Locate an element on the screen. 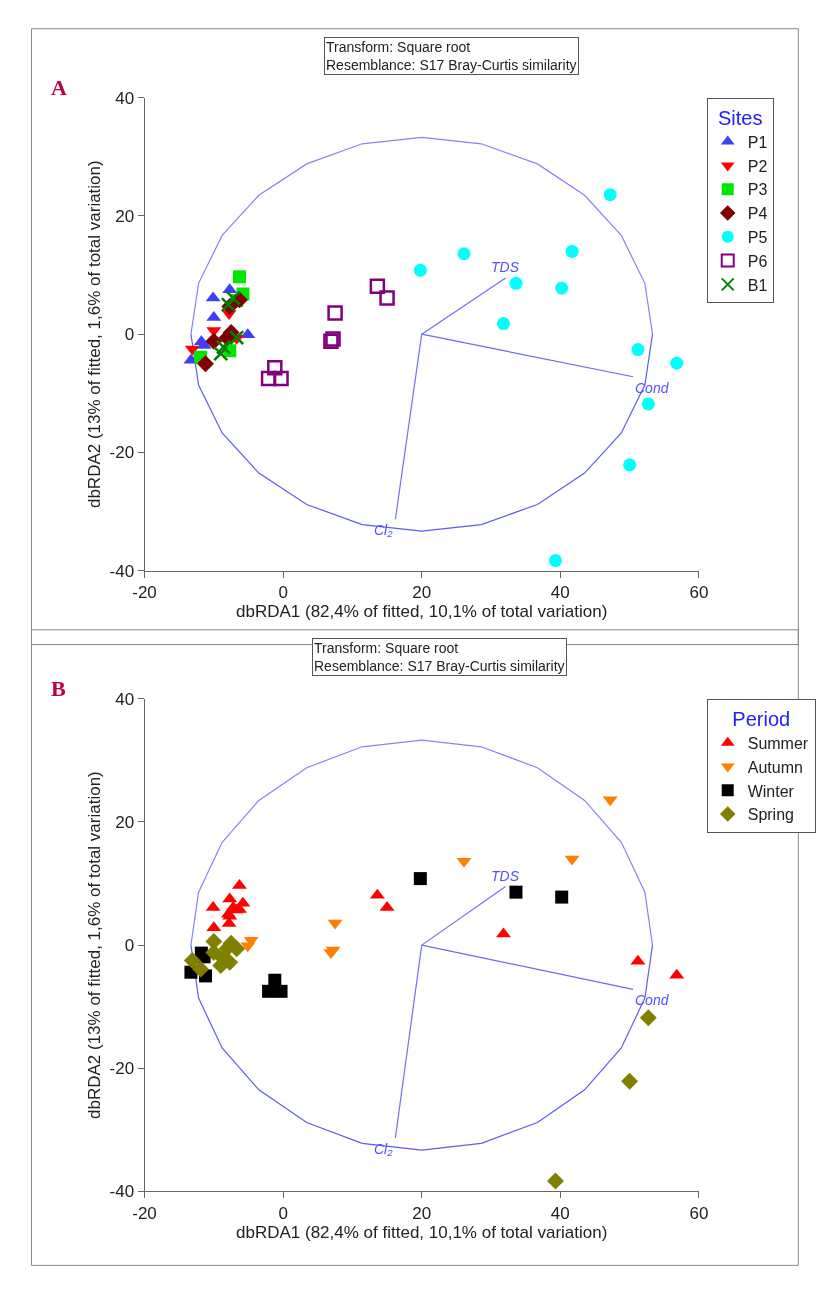 Image resolution: width=819 pixels, height=1300 pixels. legend-label: Autumn is located at coordinates (775, 767).